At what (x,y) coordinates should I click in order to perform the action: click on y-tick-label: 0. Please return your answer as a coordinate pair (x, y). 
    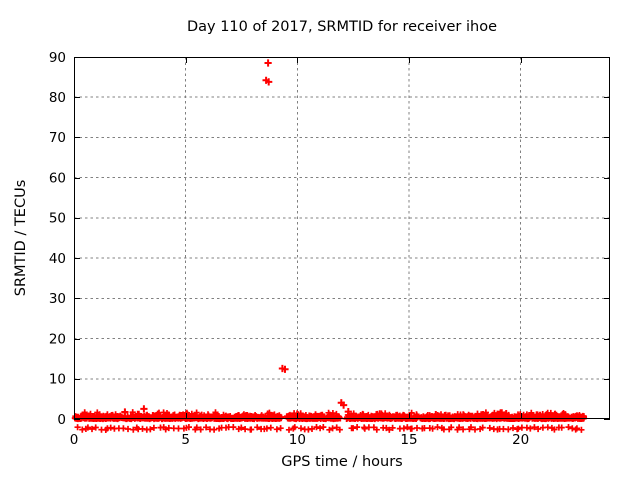
    Looking at the image, I should click on (61, 420).